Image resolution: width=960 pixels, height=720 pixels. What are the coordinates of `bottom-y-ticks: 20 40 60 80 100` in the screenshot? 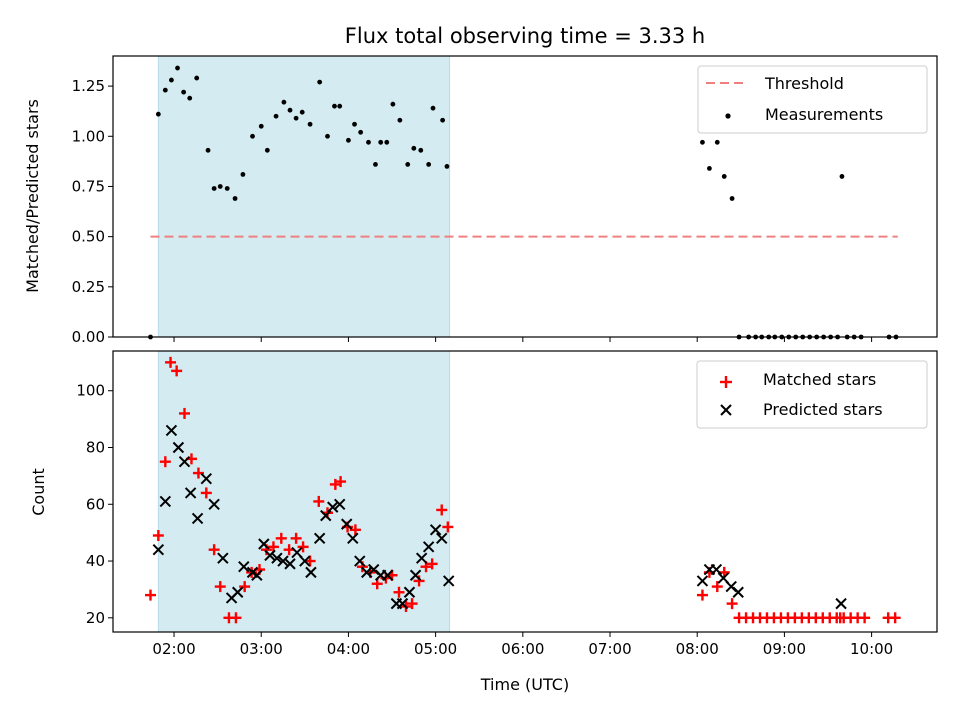 It's located at (94, 504).